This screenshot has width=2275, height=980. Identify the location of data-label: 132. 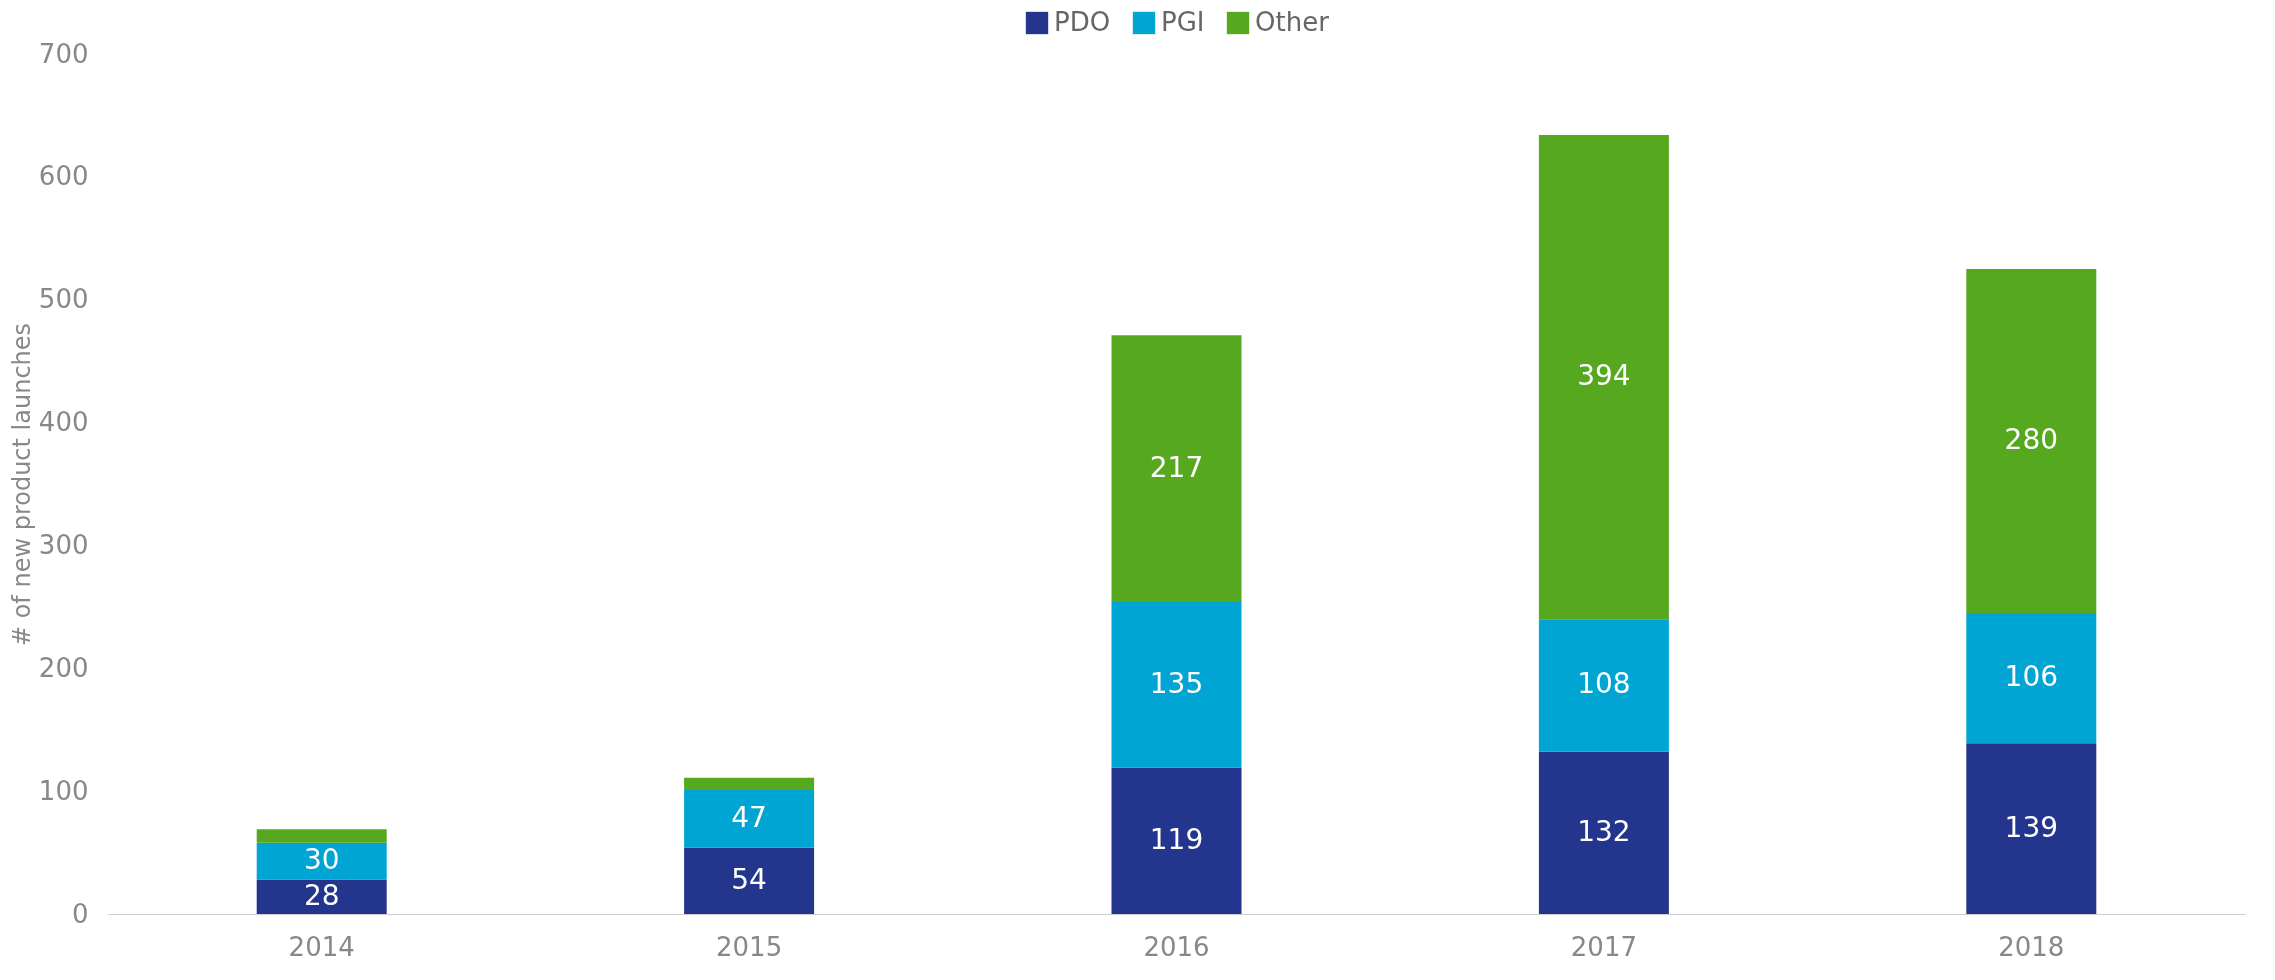
(1604, 831).